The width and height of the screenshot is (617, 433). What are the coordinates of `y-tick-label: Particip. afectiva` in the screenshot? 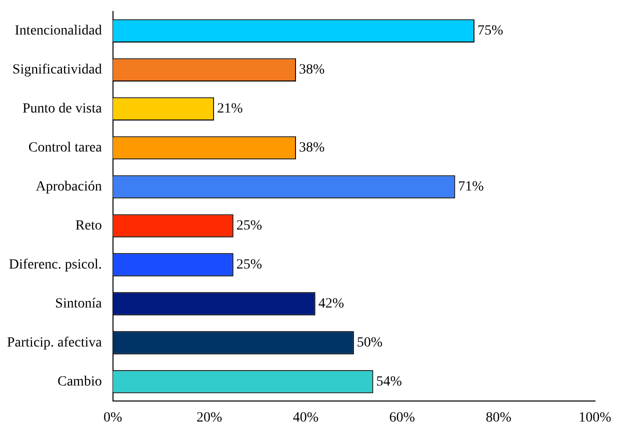 It's located at (55, 342).